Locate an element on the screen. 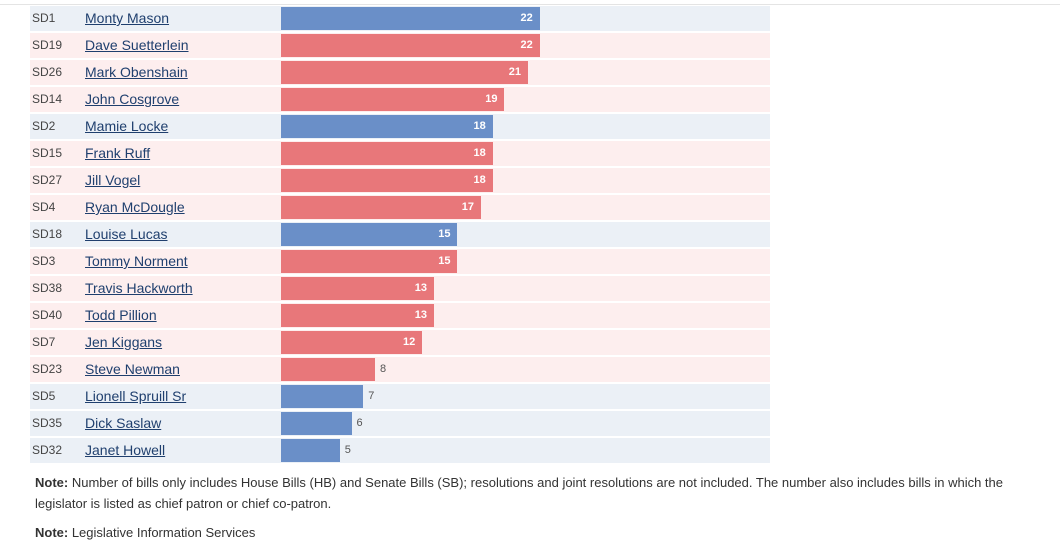 This screenshot has width=1060, height=556. bar-value-label: 8 is located at coordinates (383, 369).